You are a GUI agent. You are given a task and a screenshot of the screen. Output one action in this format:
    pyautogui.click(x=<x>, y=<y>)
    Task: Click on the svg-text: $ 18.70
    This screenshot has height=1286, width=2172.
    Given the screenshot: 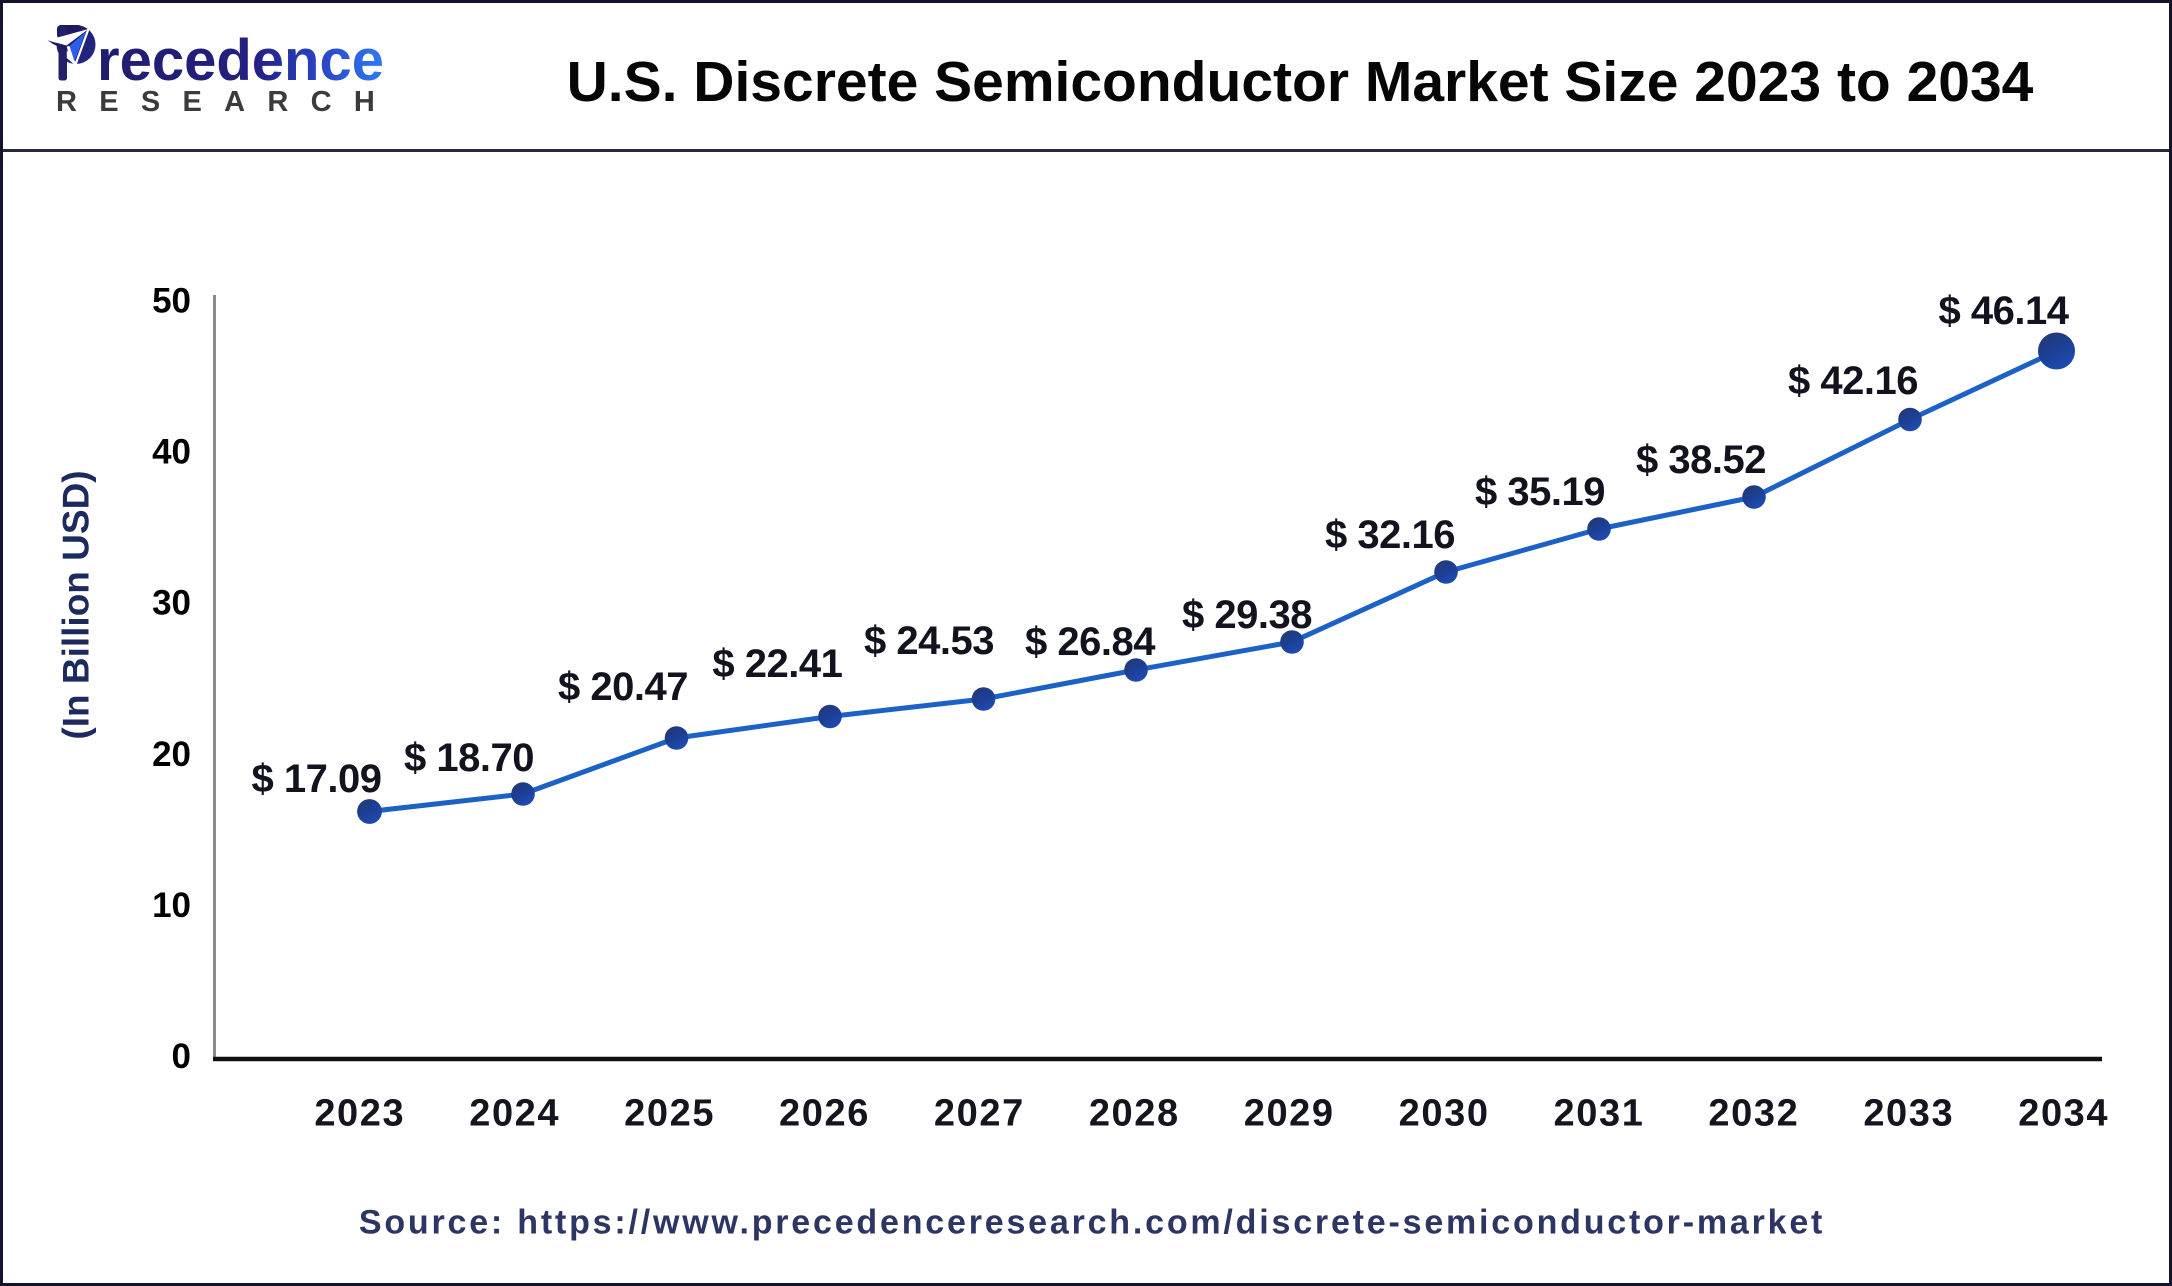 What is the action you would take?
    pyautogui.click(x=469, y=758)
    